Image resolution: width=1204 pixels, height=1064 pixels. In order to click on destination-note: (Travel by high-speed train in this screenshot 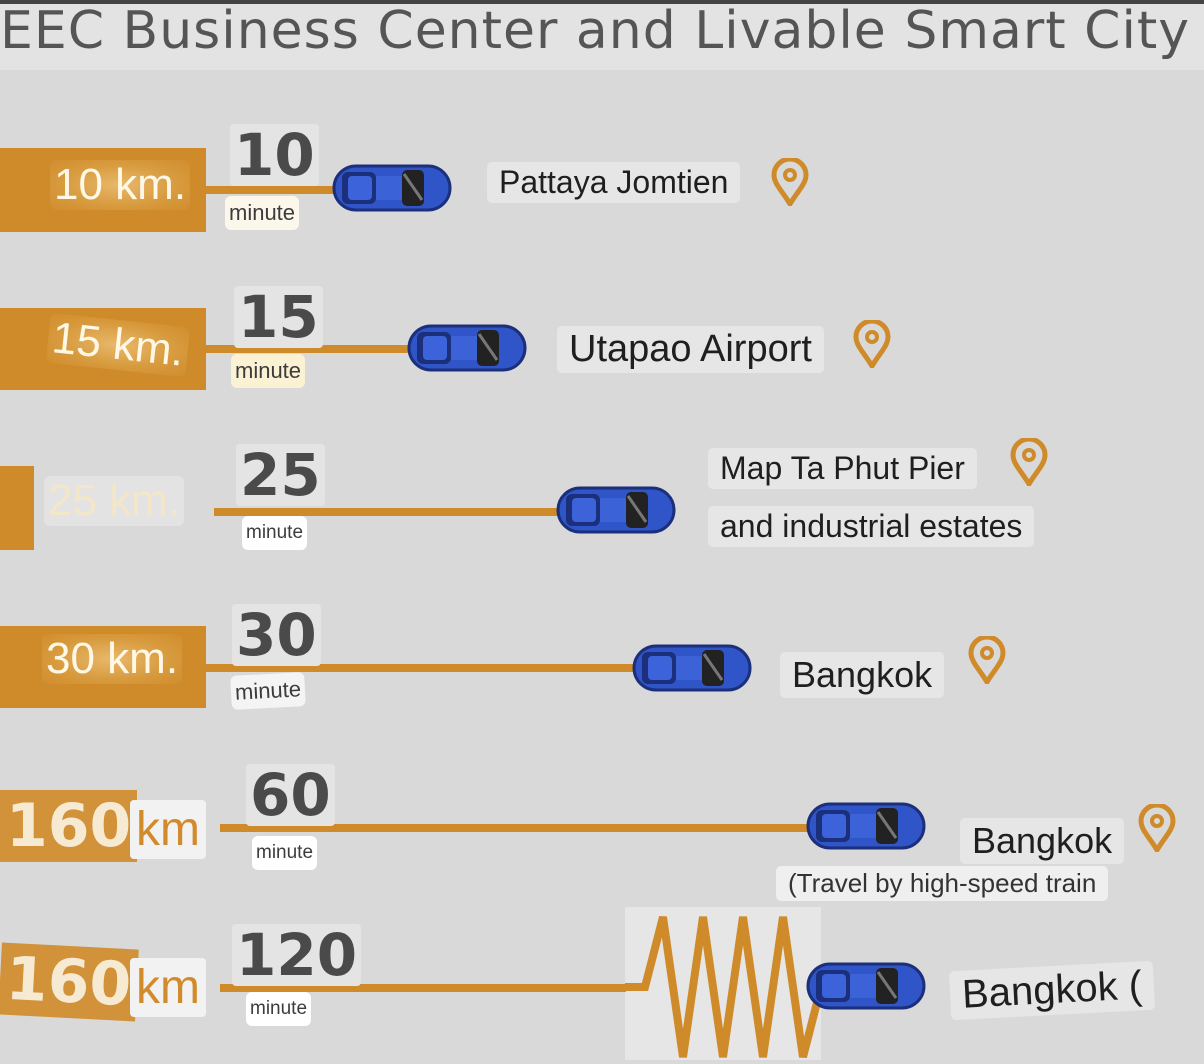, I will do `click(942, 883)`.